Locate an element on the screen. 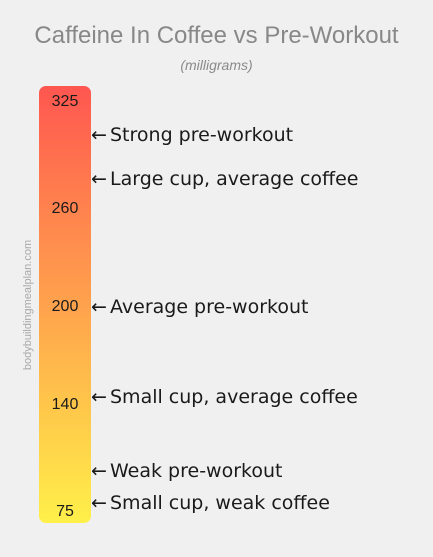 The height and width of the screenshot is (557, 433). annotation-label: Strong pre-workout is located at coordinates (202, 135).